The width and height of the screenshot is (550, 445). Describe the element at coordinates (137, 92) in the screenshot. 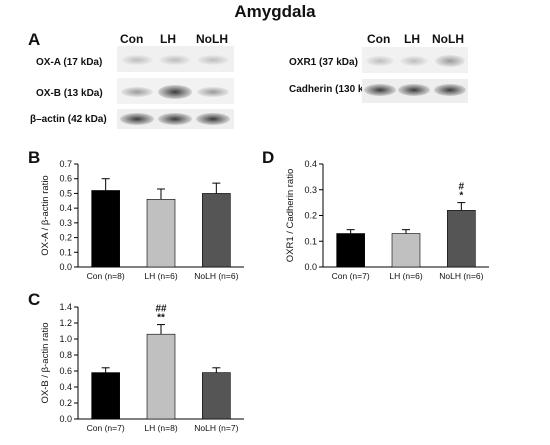

I see `band-ox-b-con` at that location.